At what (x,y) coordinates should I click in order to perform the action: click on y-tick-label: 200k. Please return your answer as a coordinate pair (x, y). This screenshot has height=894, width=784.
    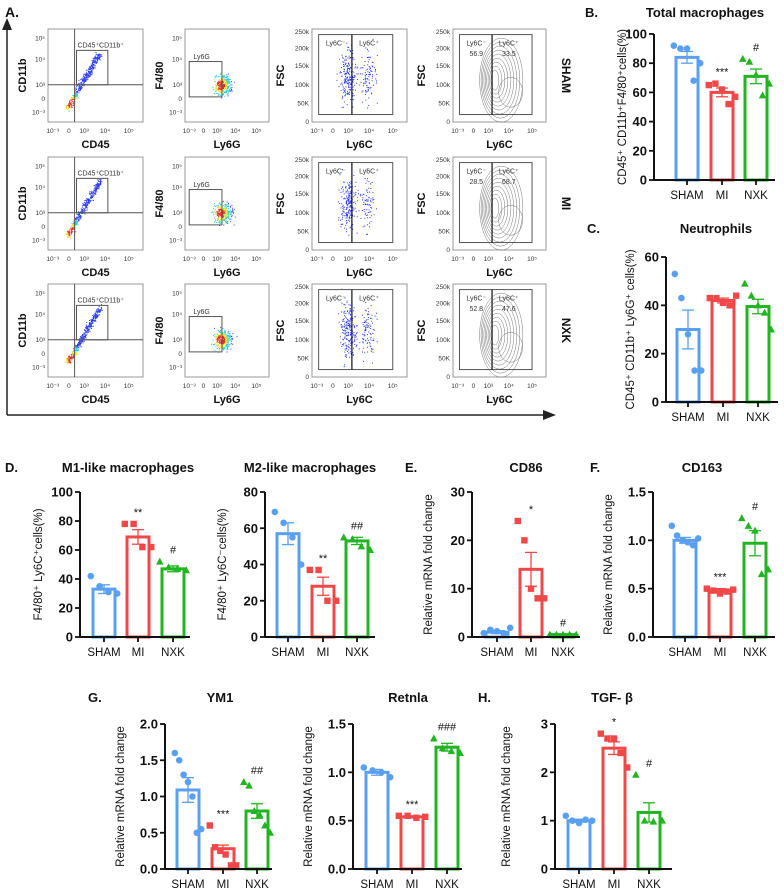
    Looking at the image, I should click on (302, 177).